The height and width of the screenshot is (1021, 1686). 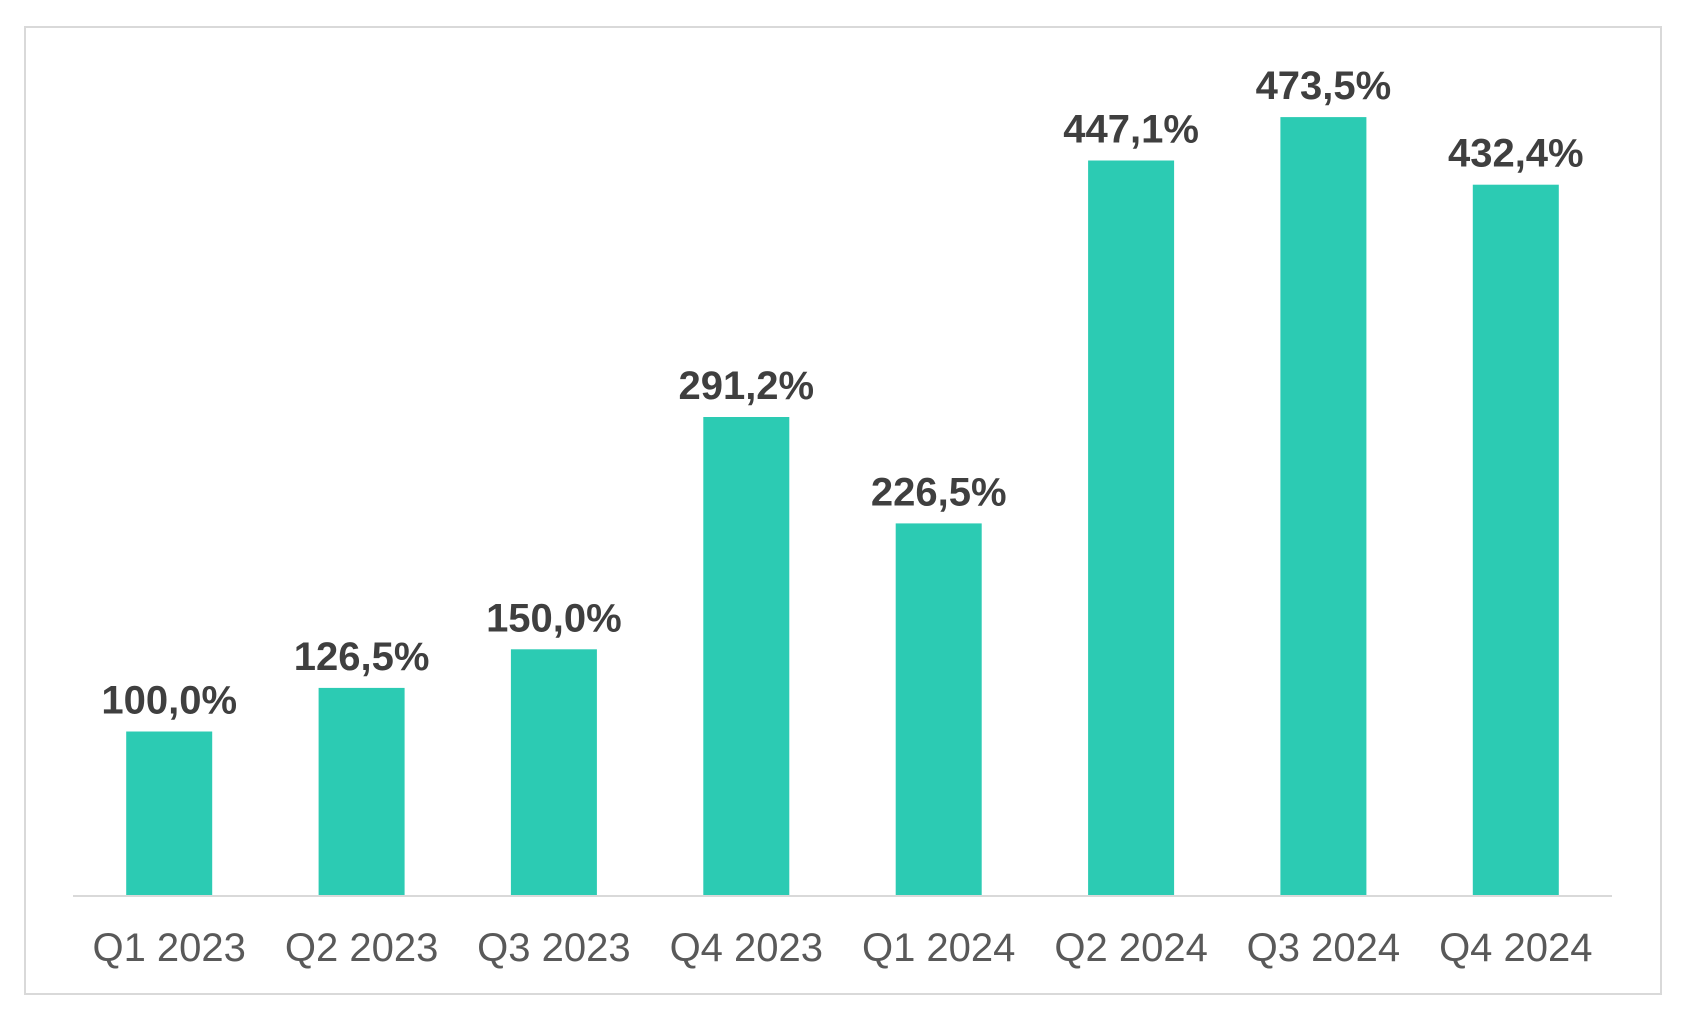 I want to click on x-tick-label: Q2 2024, so click(x=1130, y=948).